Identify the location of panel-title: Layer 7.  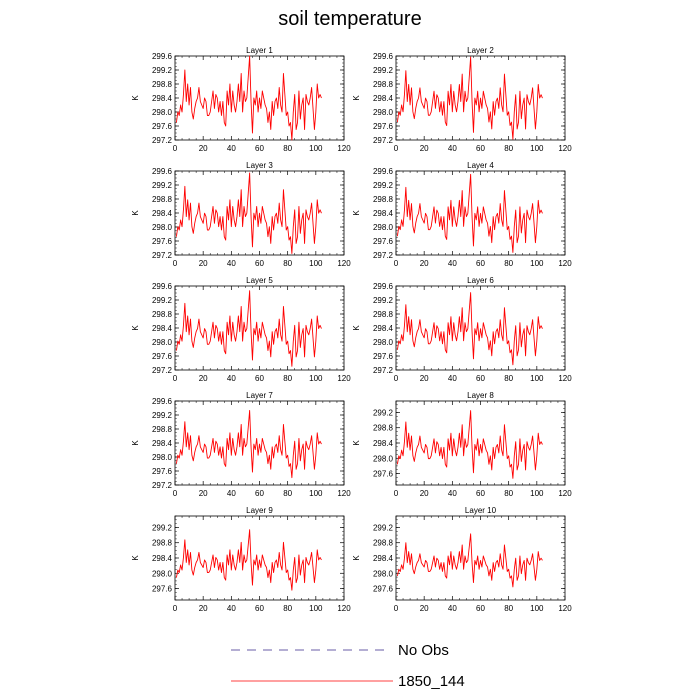
(259, 395).